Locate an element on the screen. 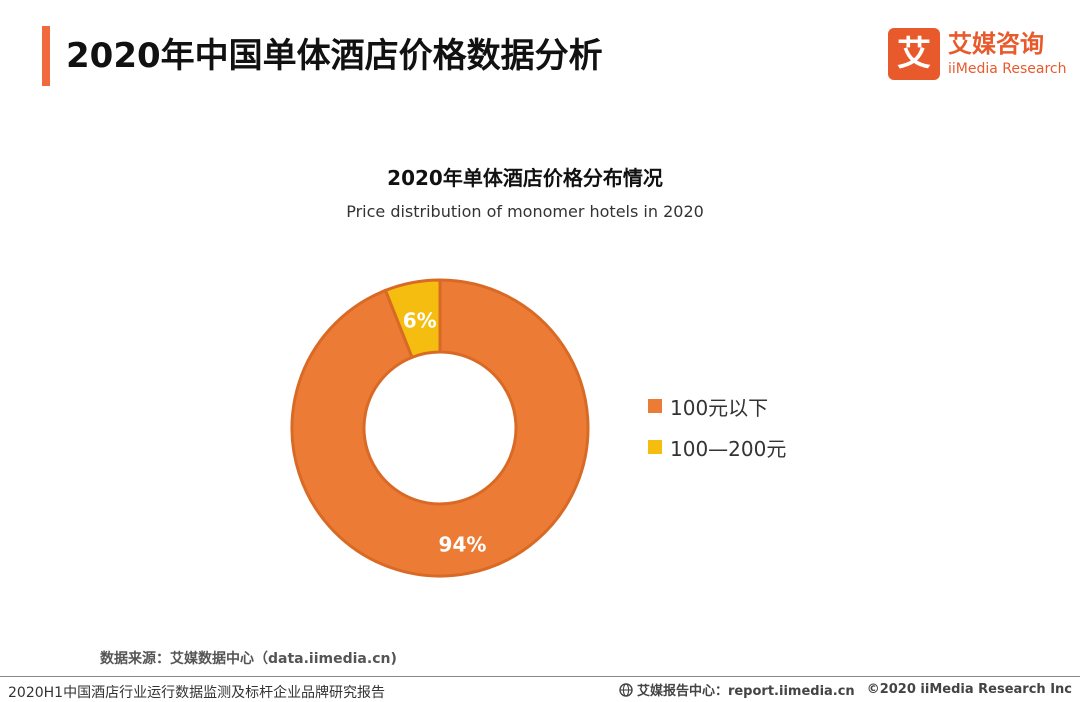 This screenshot has height=702, width=1080. chart-title: 2020年单体酒店价格分布情况 is located at coordinates (525, 178).